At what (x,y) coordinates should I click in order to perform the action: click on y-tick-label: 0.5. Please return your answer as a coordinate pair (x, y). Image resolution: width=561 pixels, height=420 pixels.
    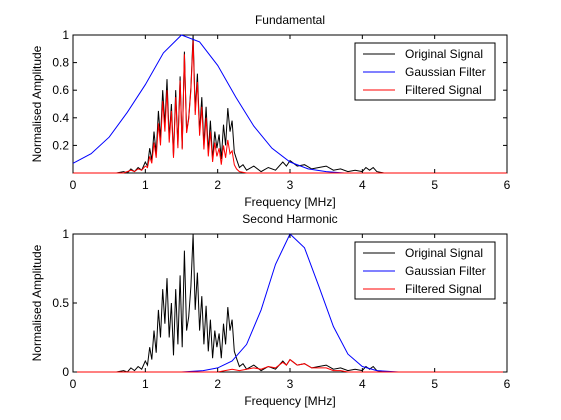
    Looking at the image, I should click on (60, 303).